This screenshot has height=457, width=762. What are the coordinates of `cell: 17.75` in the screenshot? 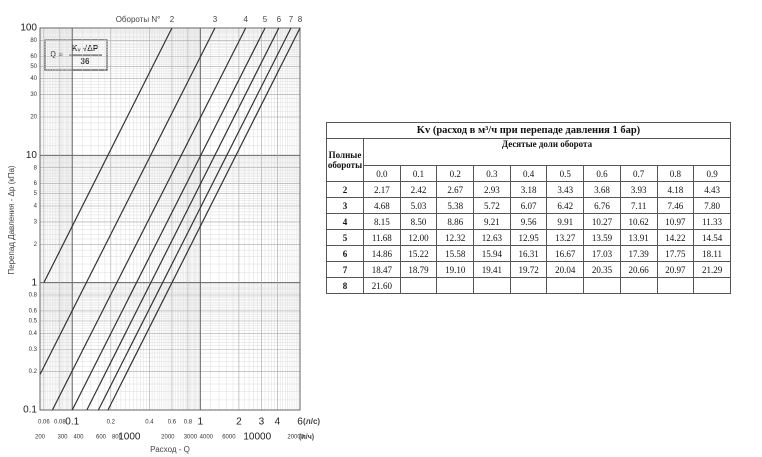 It's located at (675, 253).